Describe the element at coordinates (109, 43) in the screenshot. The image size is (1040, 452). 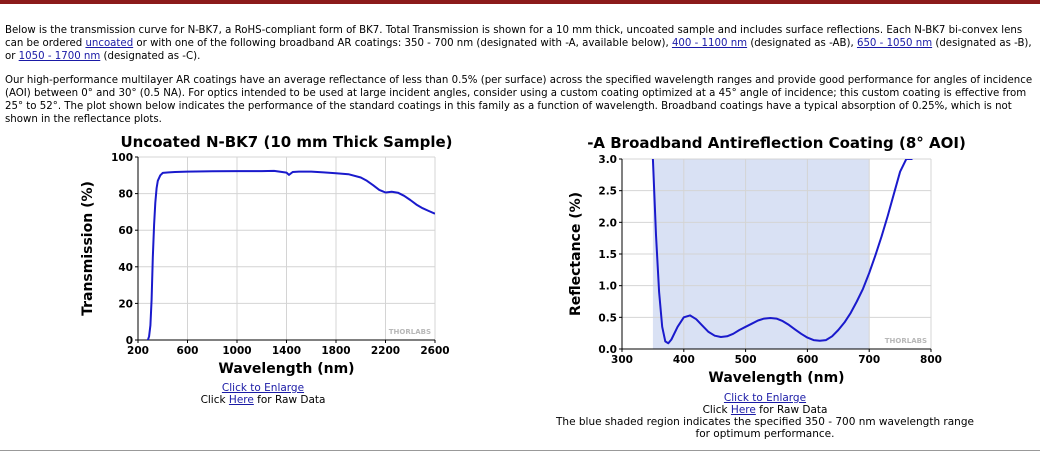
I see `uncoated-link: uncoated` at that location.